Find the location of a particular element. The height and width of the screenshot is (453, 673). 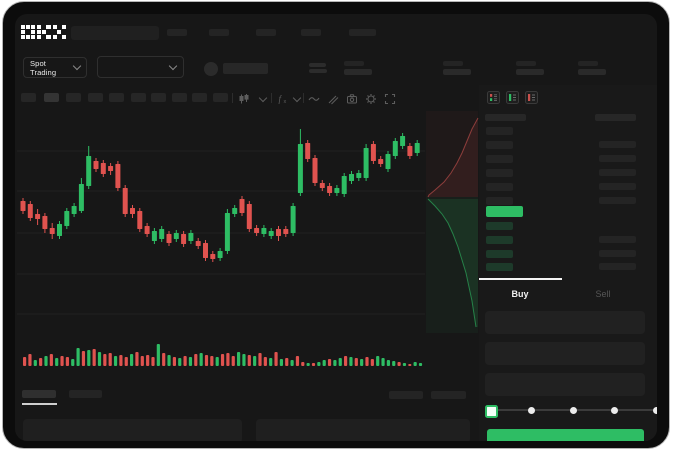

market-type-selector: Spot Trading is located at coordinates (55, 67).